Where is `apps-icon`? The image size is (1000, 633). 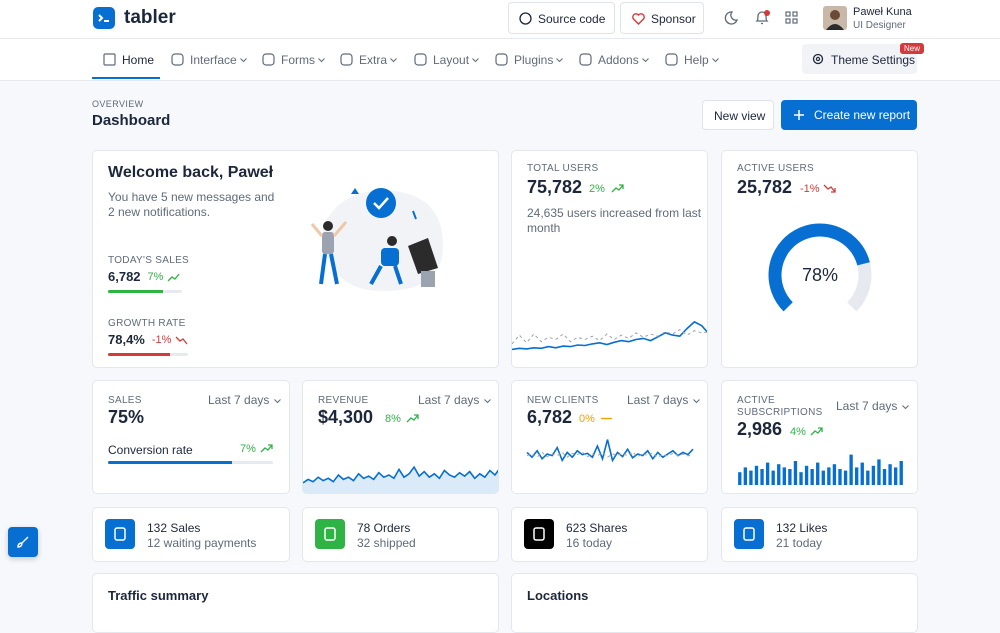
apps-icon is located at coordinates (791, 17).